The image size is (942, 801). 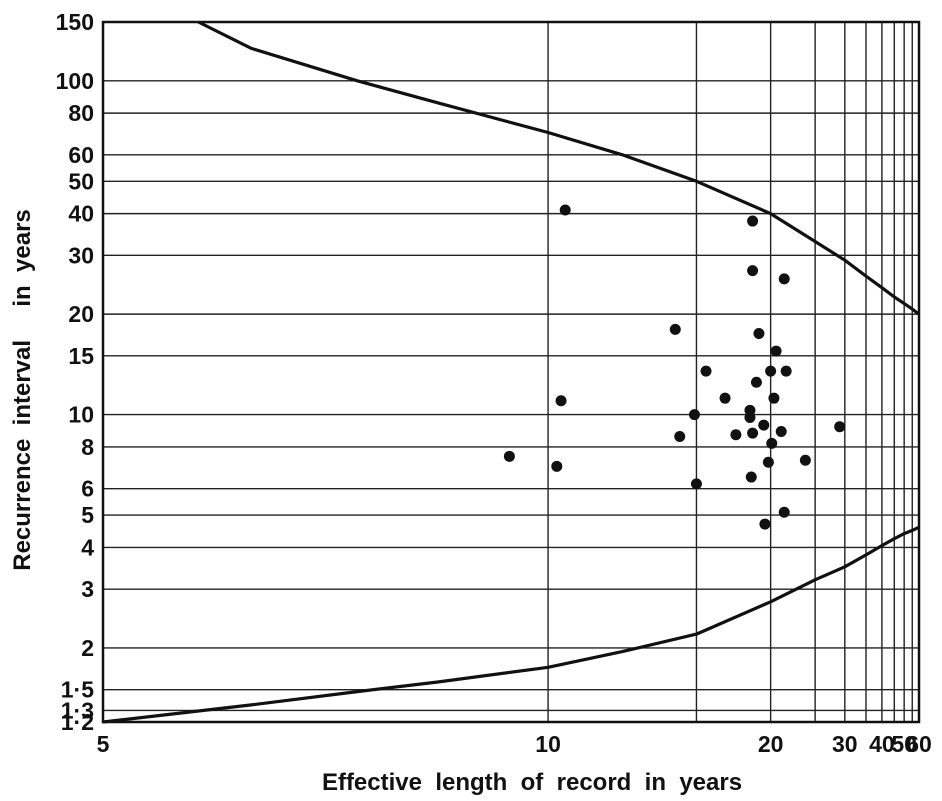 I want to click on y-tick-label: 40, so click(x=81, y=214).